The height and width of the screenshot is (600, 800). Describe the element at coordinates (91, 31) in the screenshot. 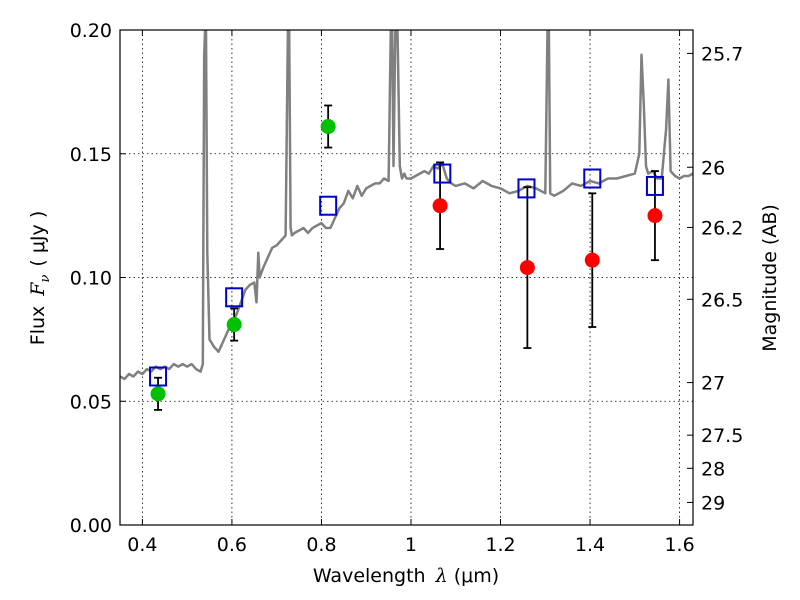

I see `y-tick-label: 0.20` at that location.